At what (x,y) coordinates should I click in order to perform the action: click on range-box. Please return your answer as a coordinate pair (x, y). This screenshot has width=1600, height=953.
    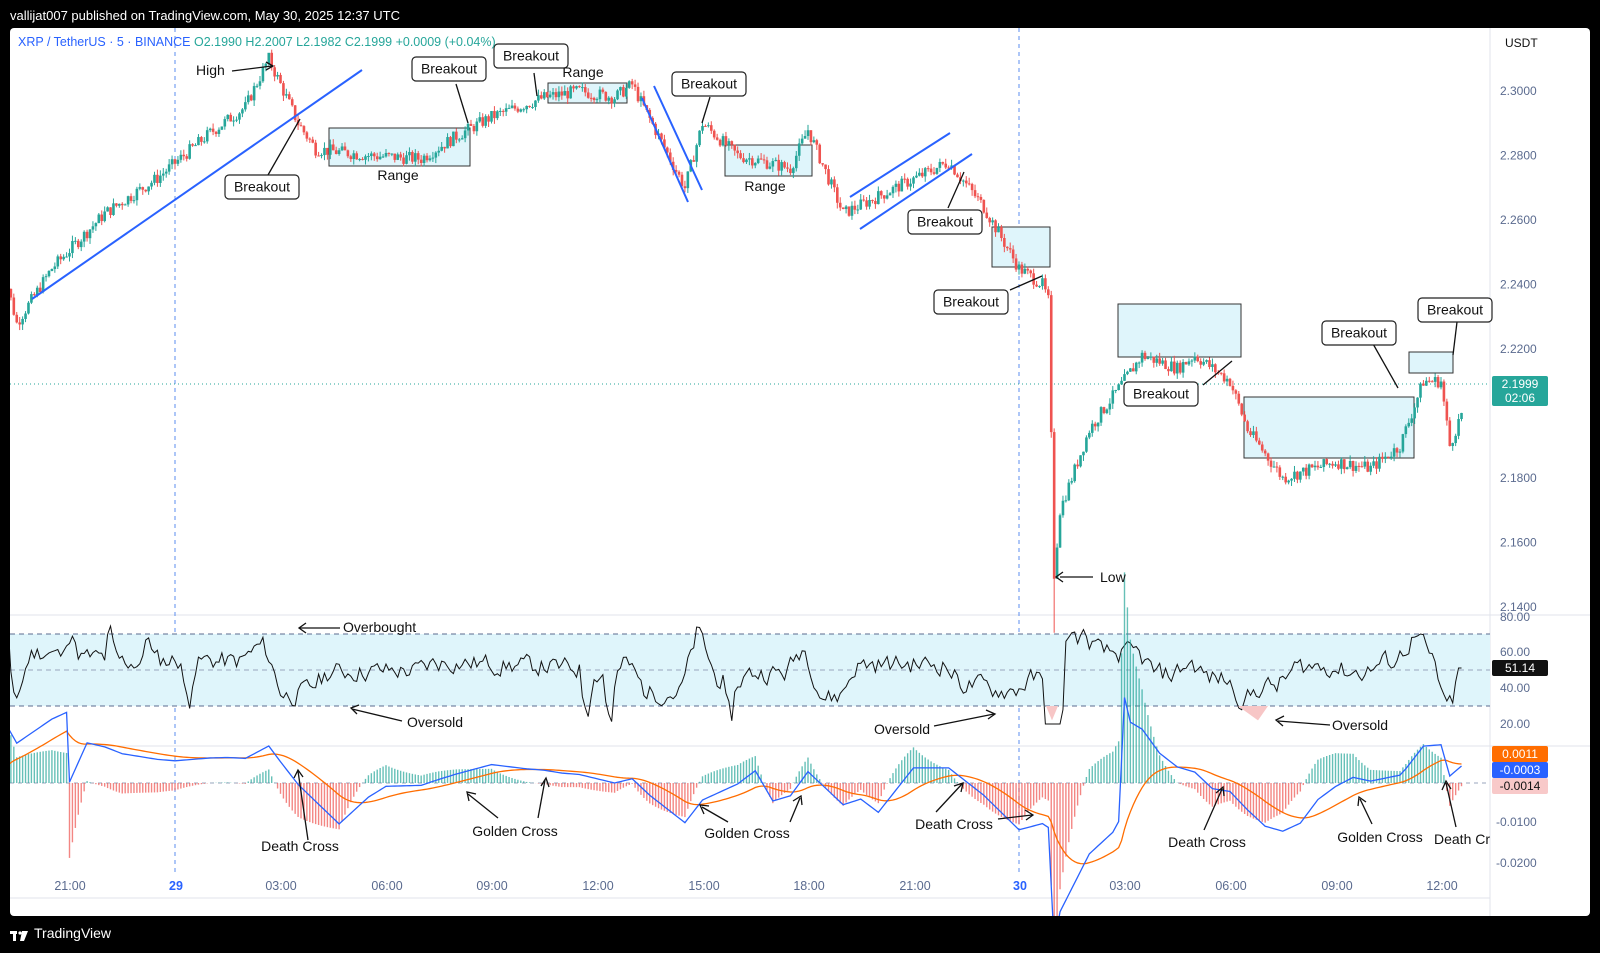
    Looking at the image, I should click on (1179, 330).